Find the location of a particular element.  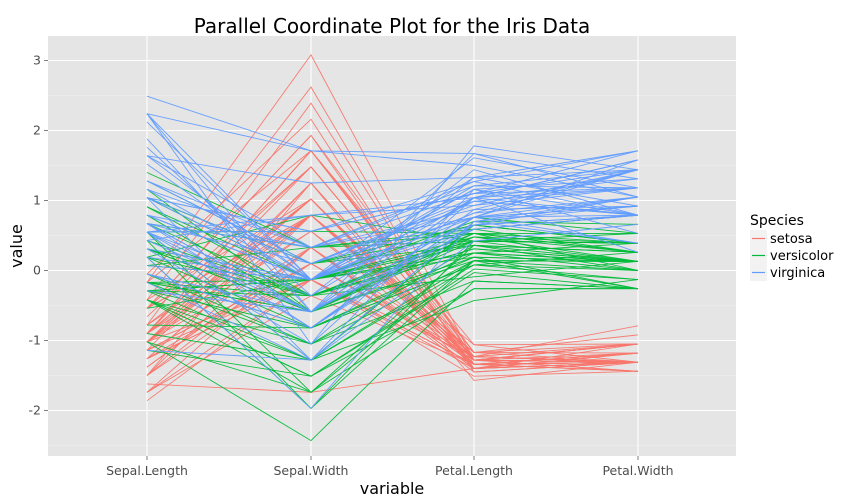

legend-label-virginica: virginica is located at coordinates (797, 273).